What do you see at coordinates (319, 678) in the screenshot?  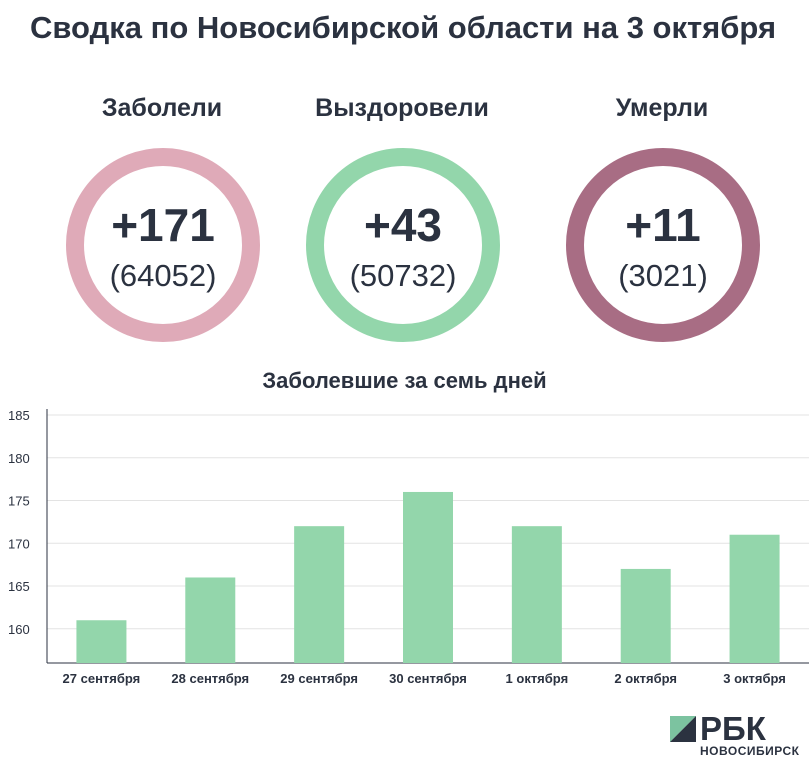 I see `x-tick-label: 29 сентября` at bounding box center [319, 678].